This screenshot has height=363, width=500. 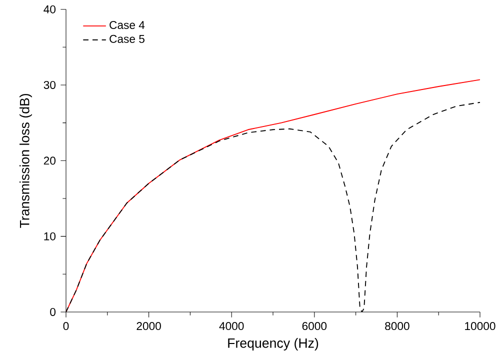 What do you see at coordinates (66, 326) in the screenshot?
I see `x-tick-label: 0` at bounding box center [66, 326].